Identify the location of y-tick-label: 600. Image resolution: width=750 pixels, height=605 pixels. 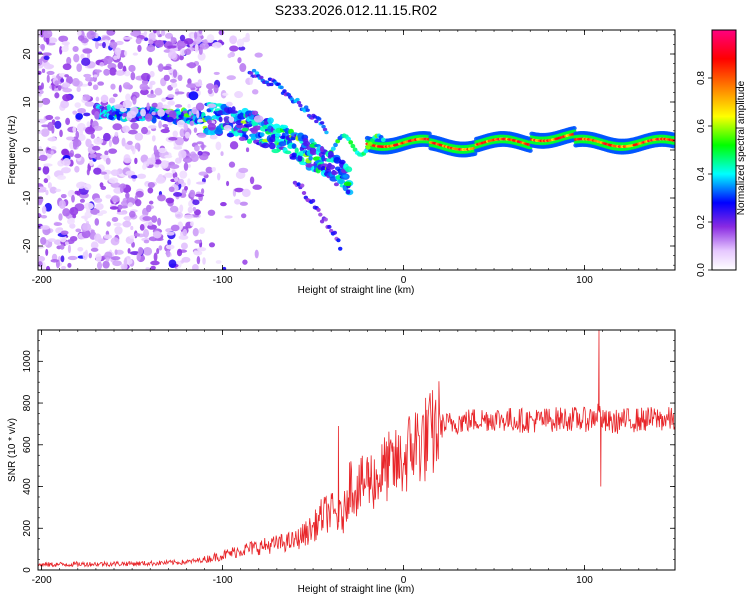
(27, 444).